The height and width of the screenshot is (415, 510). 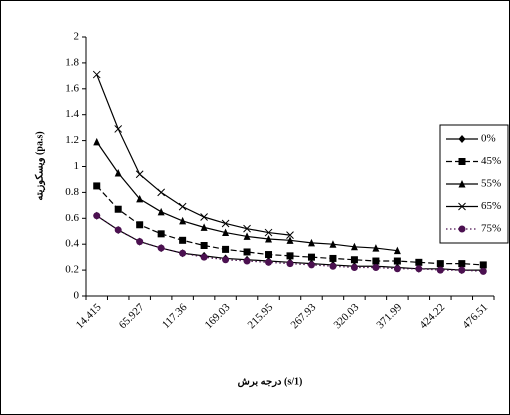 What do you see at coordinates (39, 165) in the screenshot?
I see `y-axis-title: ویسکوزیته (pa.s)` at bounding box center [39, 165].